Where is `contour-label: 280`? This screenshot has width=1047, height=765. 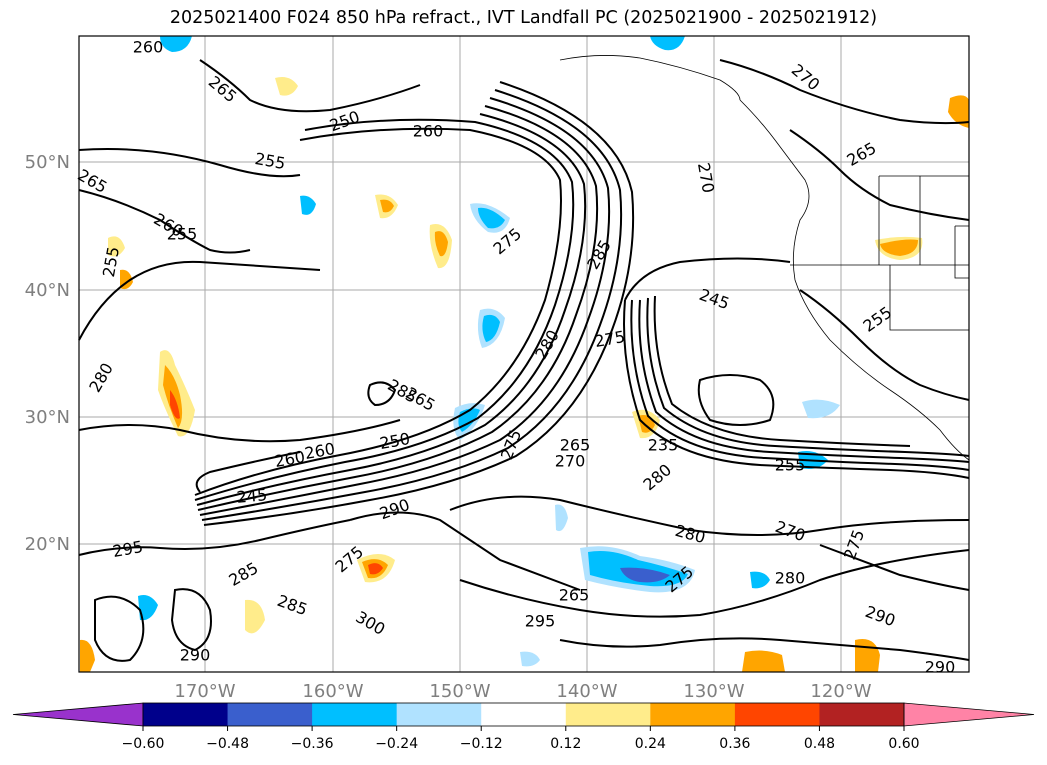 contour-label: 280 is located at coordinates (790, 578).